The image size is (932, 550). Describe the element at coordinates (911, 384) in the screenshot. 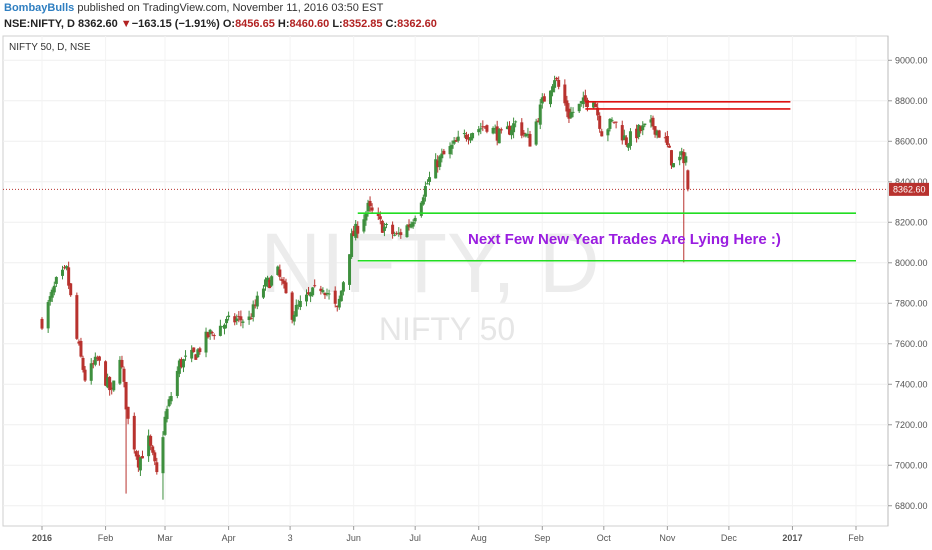

I see `y-tick-label: 7400.00` at that location.